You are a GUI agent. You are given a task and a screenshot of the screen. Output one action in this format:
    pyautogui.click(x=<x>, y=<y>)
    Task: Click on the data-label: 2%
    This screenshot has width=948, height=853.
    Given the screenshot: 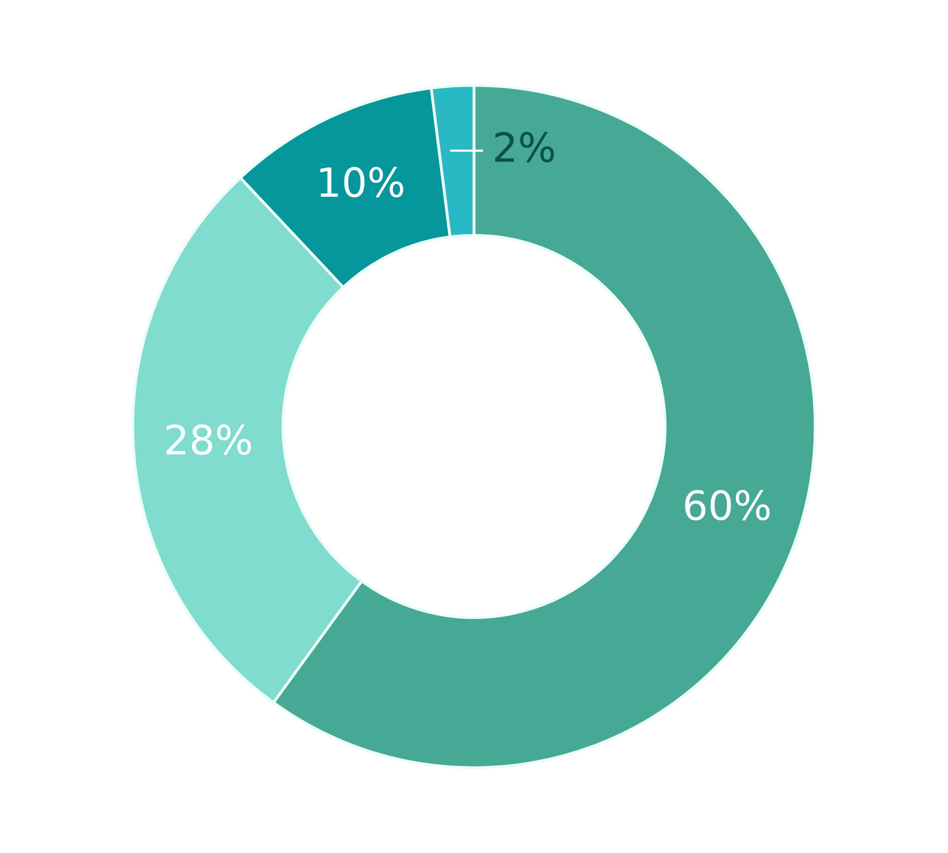 What is the action you would take?
    pyautogui.click(x=524, y=147)
    